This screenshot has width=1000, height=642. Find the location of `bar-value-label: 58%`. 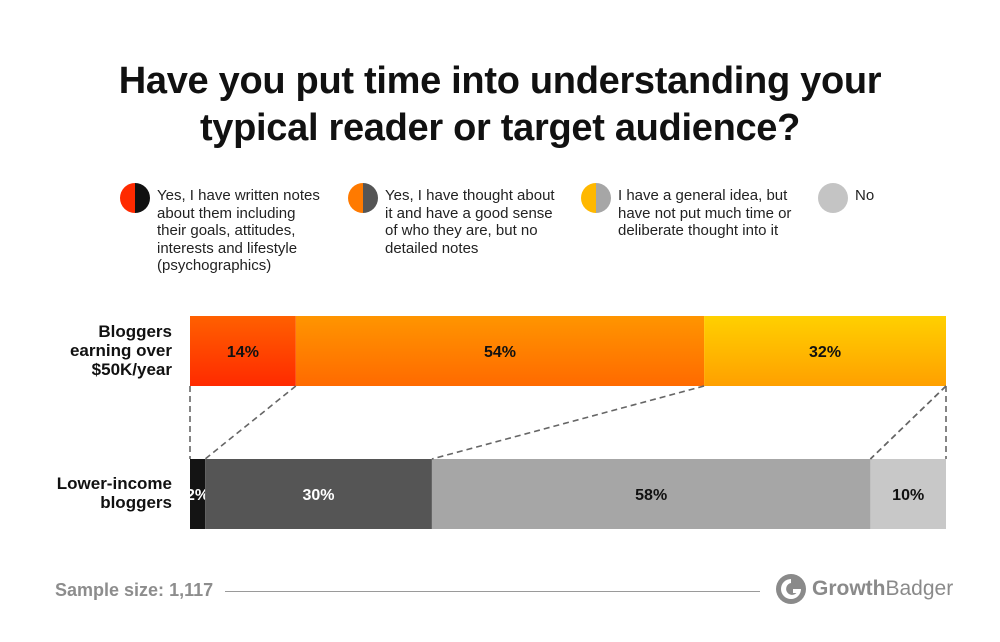

bar-value-label: 58% is located at coordinates (651, 495).